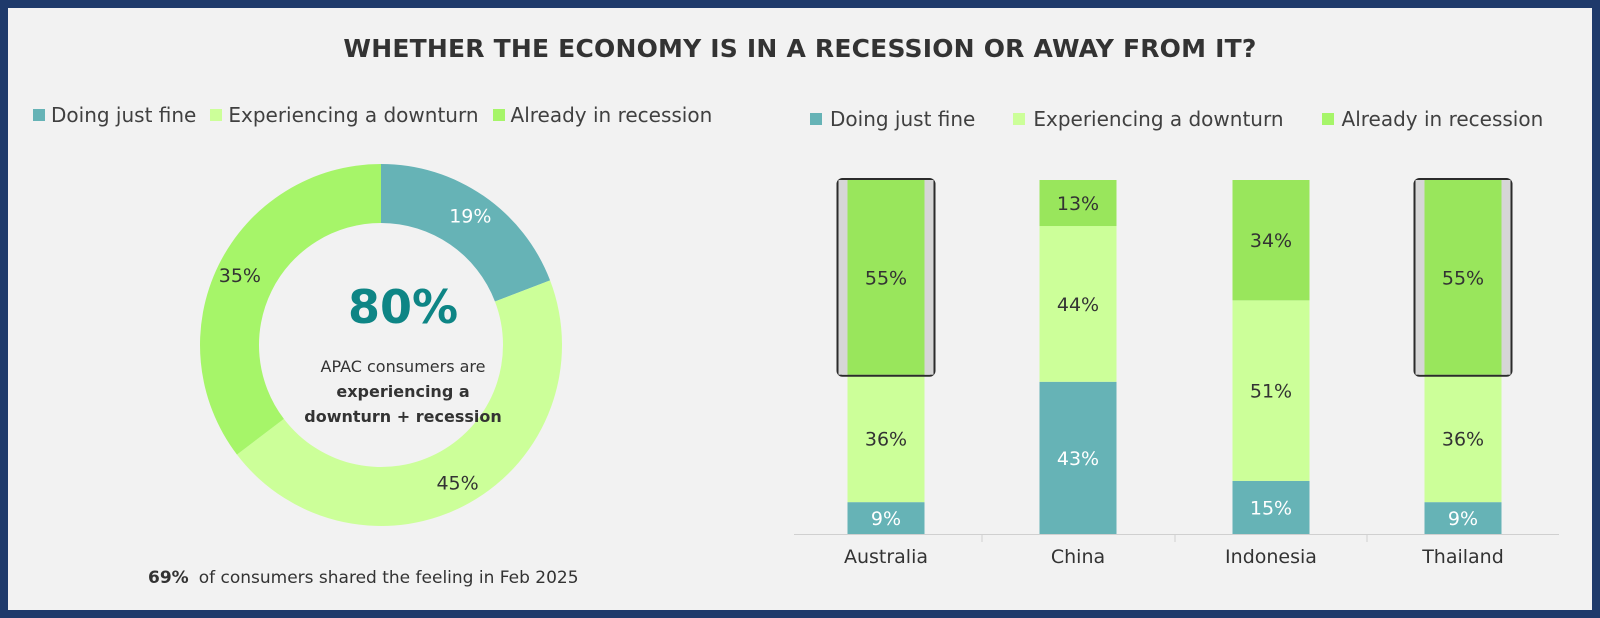 The image size is (1600, 618). I want to click on bar-legend-swatch-downturn, so click(1019, 119).